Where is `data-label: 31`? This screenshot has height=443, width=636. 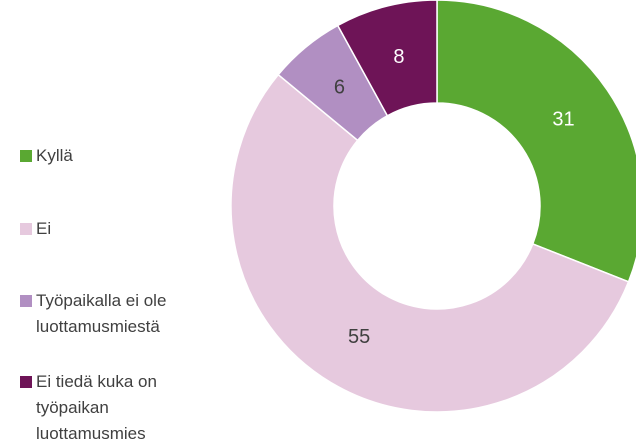
data-label: 31 is located at coordinates (563, 119).